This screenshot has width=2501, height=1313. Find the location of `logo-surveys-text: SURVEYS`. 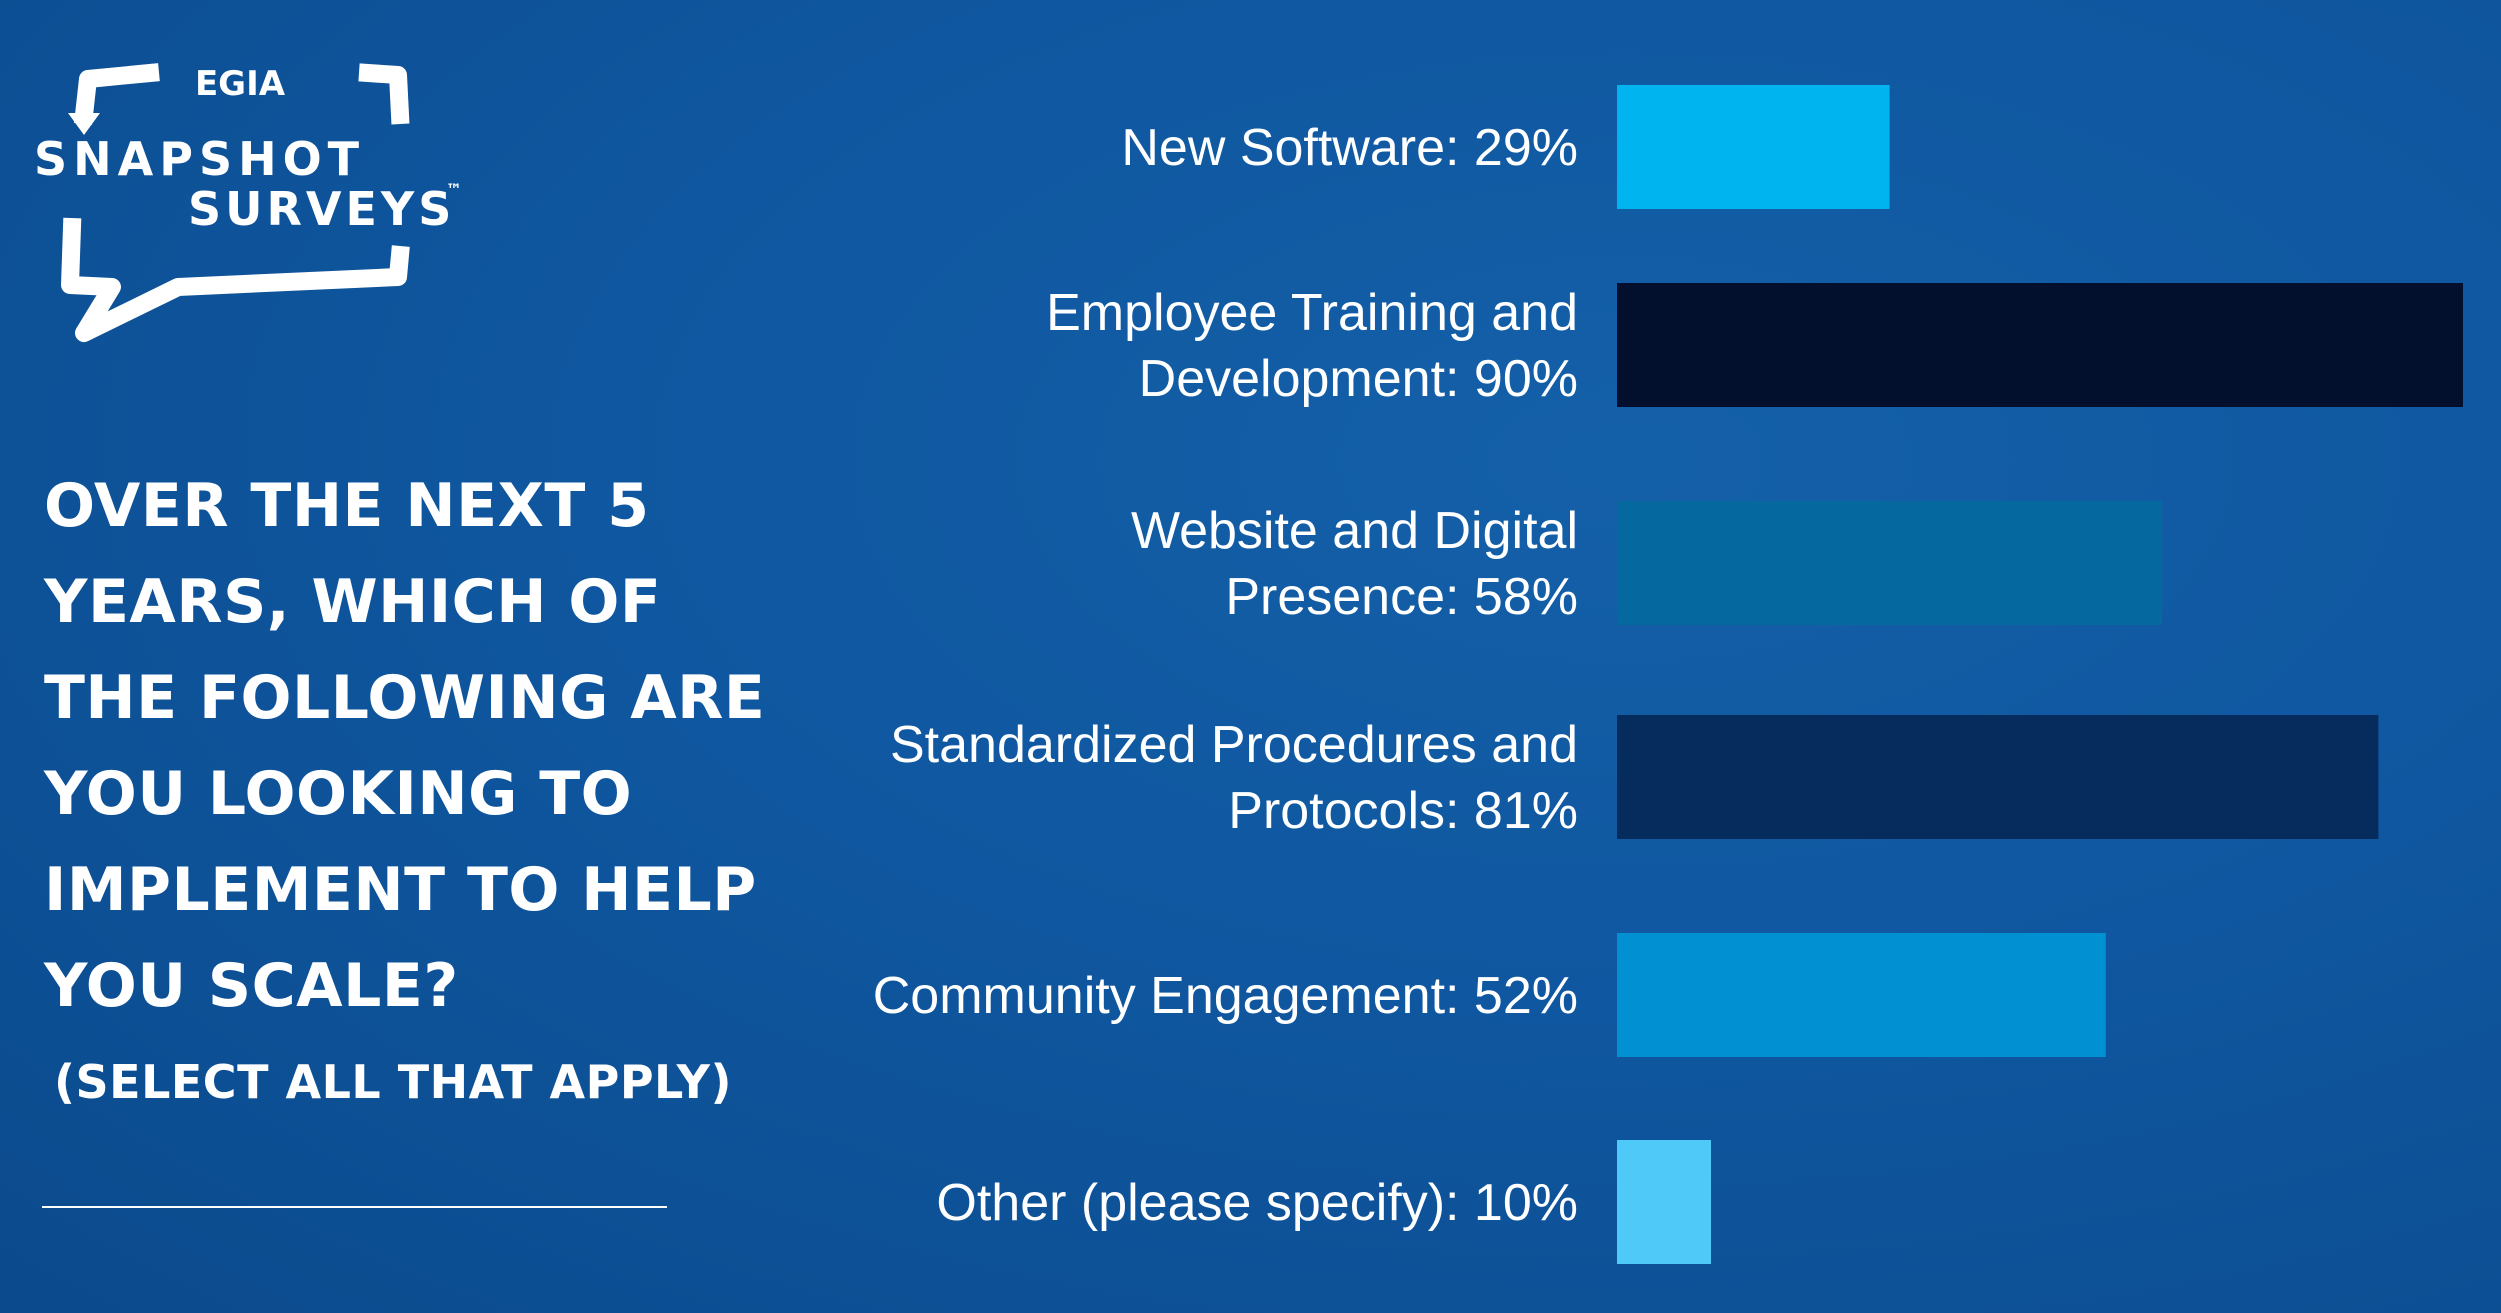

logo-surveys-text: SURVEYS is located at coordinates (321, 209).